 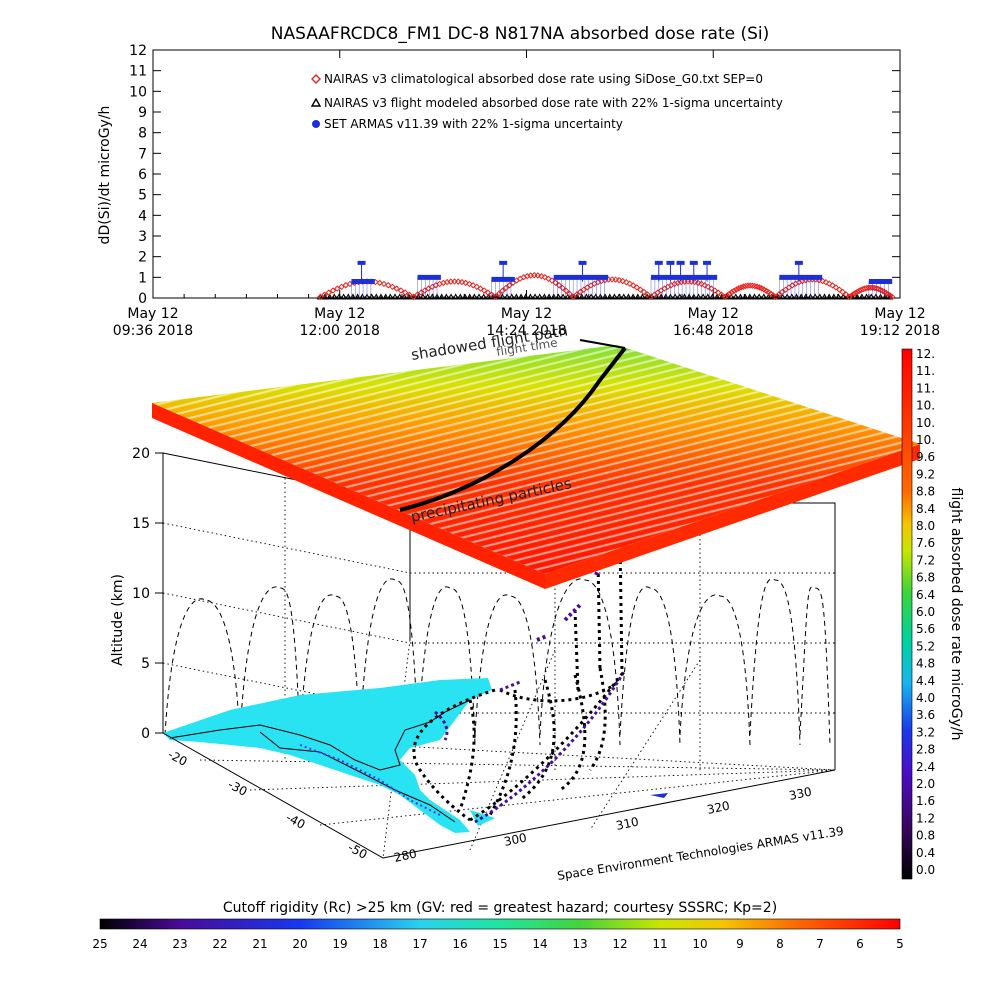 What do you see at coordinates (405, 855) in the screenshot?
I see `longitude-tick-label: 280` at bounding box center [405, 855].